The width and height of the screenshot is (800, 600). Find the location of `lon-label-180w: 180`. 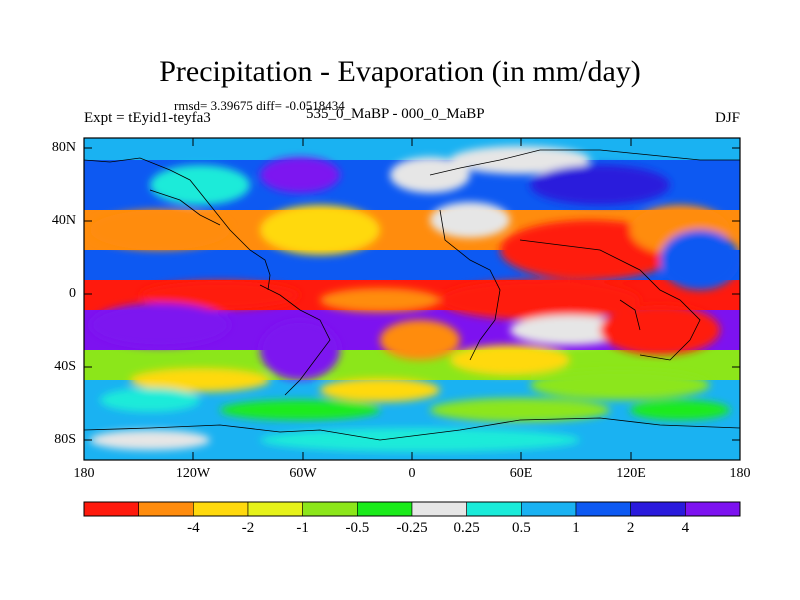

lon-label-180w: 180 is located at coordinates (84, 473).